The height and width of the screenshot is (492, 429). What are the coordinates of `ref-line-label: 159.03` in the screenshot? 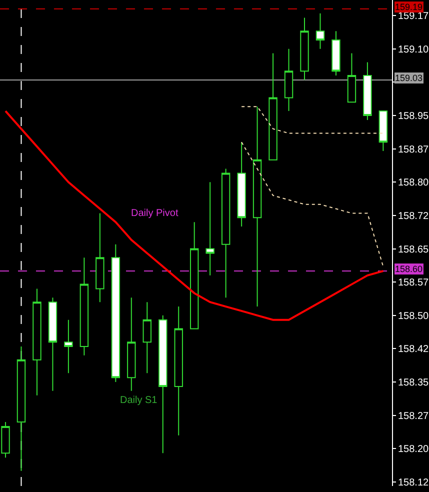 It's located at (409, 78).